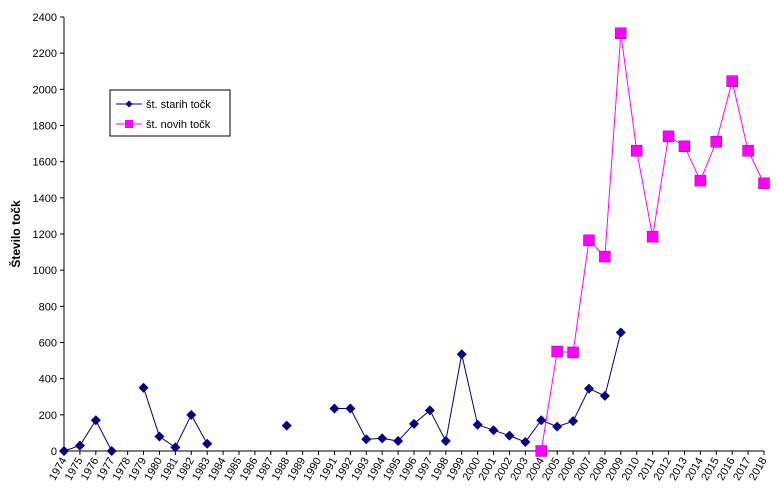 This screenshot has height=498, width=776. I want to click on legend-box, so click(170, 113).